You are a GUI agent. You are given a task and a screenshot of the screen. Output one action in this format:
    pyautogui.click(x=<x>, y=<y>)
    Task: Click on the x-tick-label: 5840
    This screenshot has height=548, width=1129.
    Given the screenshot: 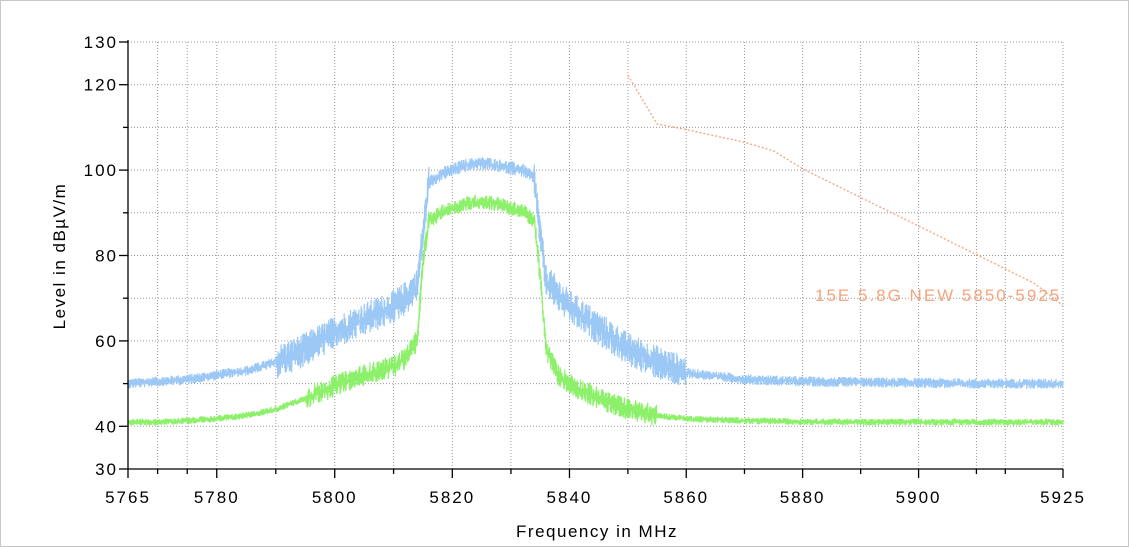 What is the action you would take?
    pyautogui.click(x=570, y=497)
    